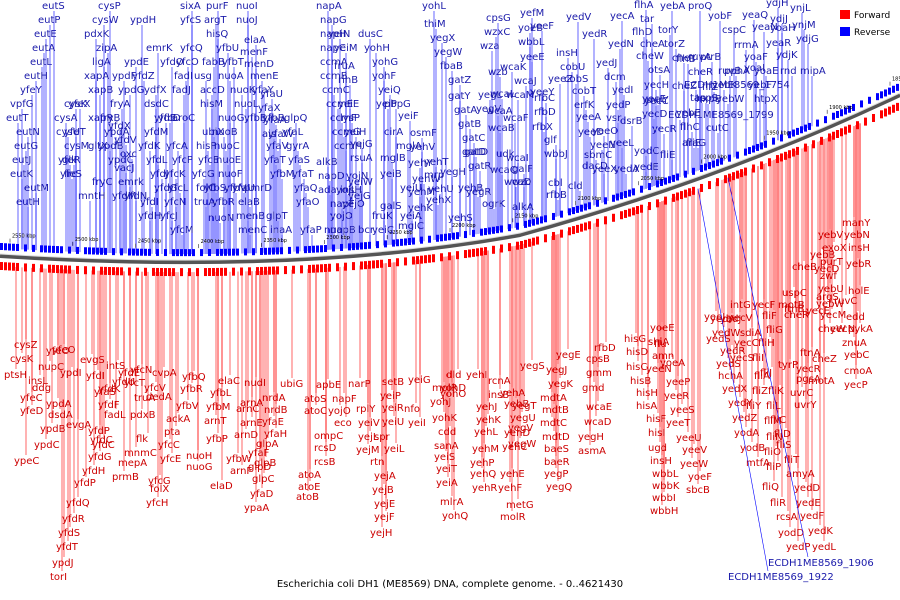 The width and height of the screenshot is (900, 600). I want to click on gene-label-forward: hchA, so click(730, 376).